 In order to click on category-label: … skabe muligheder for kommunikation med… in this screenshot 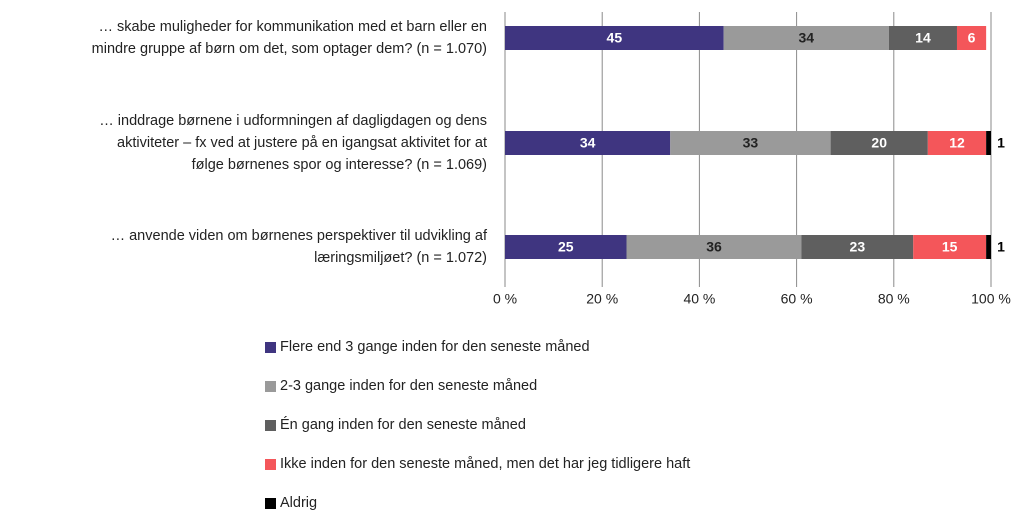, I will do `click(289, 38)`.